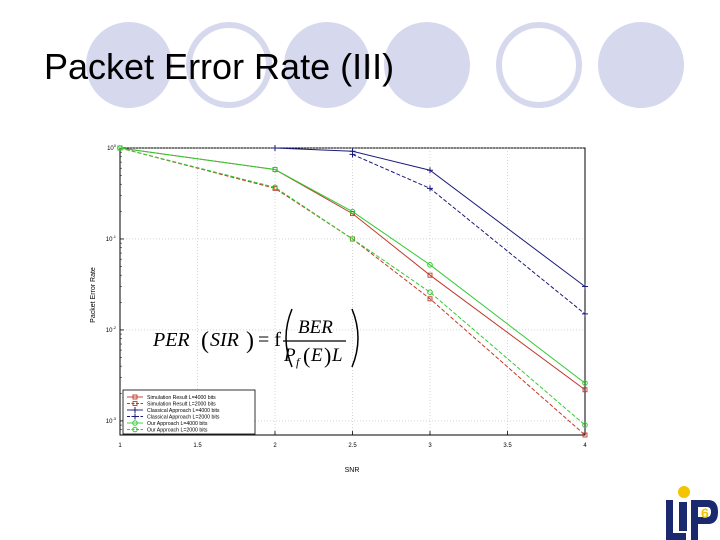  What do you see at coordinates (298, 362) in the screenshot?
I see `formula-denom-sub: f` at bounding box center [298, 362].